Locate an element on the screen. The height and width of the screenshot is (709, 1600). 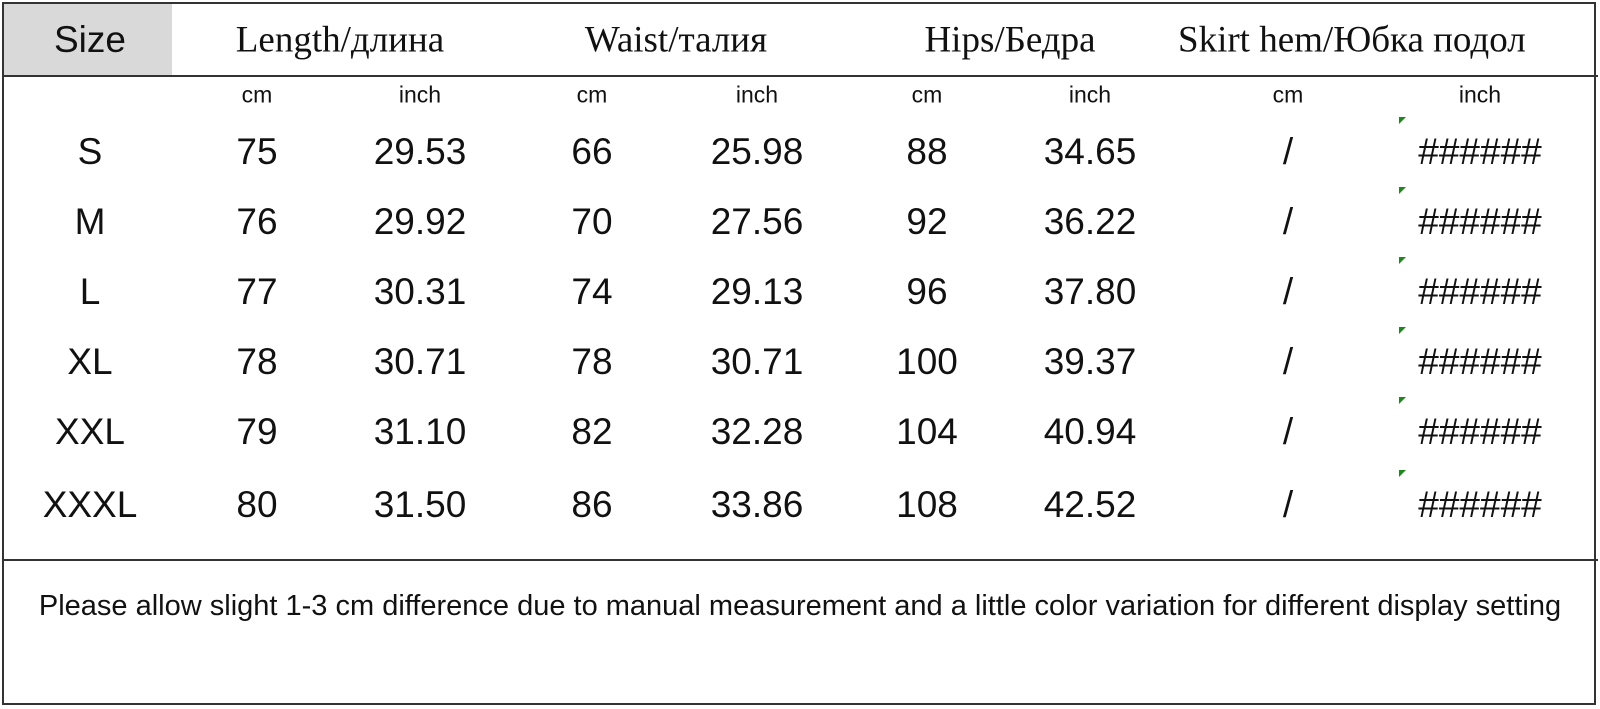
measurement: 75 is located at coordinates (257, 151).